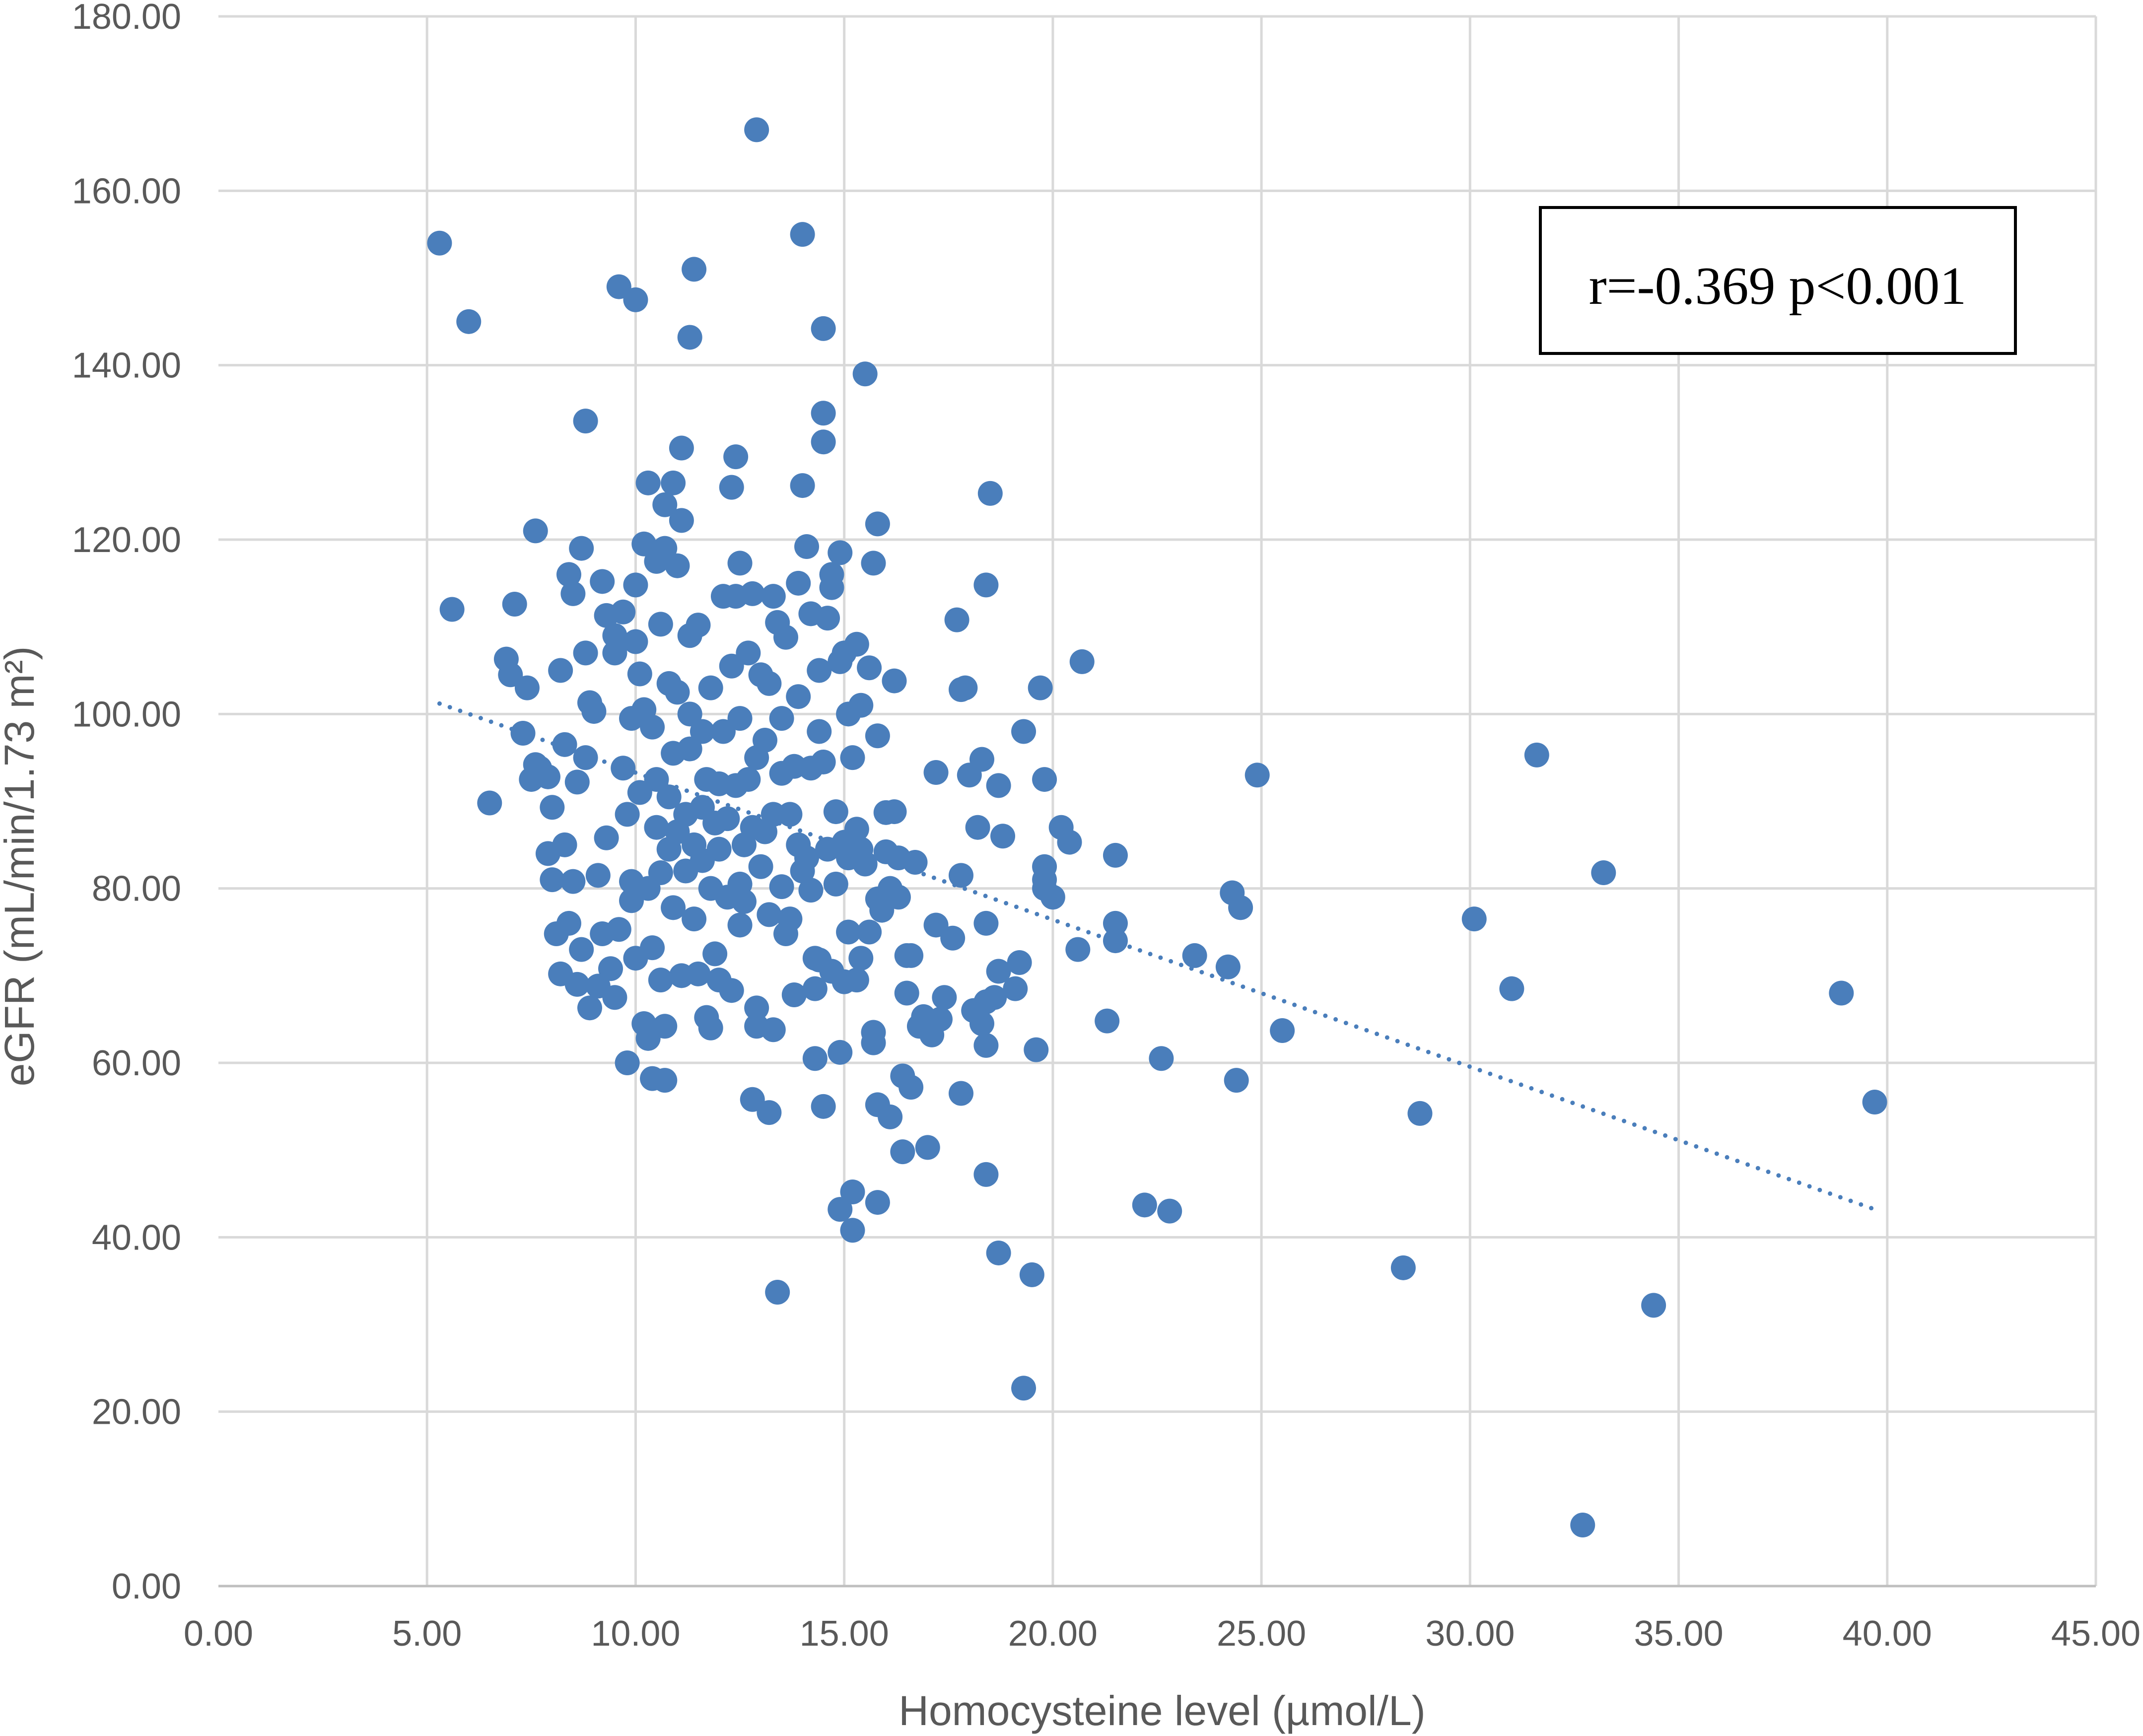  What do you see at coordinates (136, 889) in the screenshot?
I see `y-tick-label: 80.00` at bounding box center [136, 889].